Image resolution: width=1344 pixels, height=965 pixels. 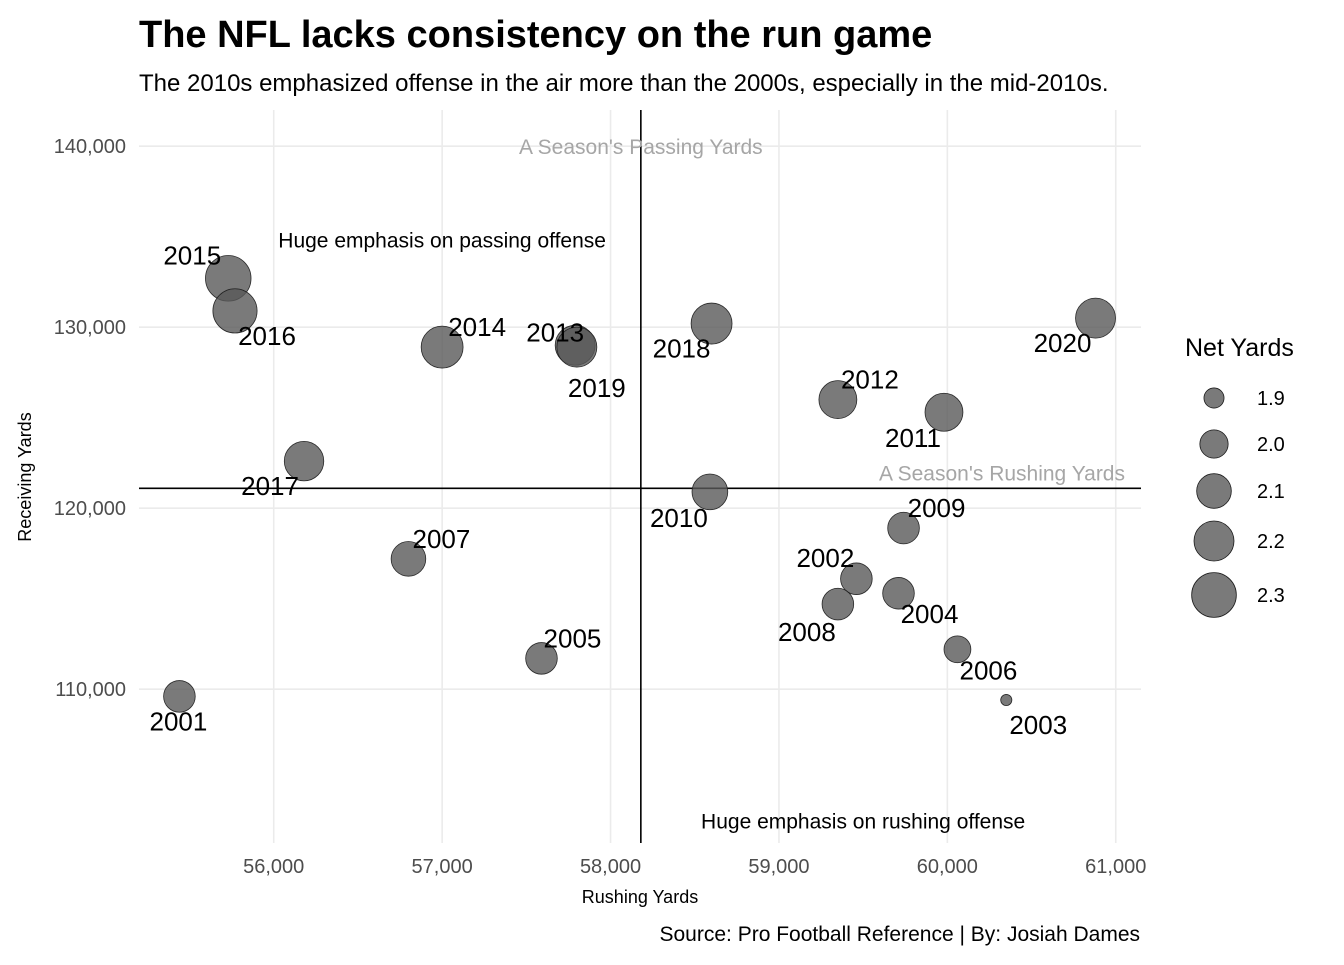 I want to click on point-label: 2006, so click(x=989, y=670).